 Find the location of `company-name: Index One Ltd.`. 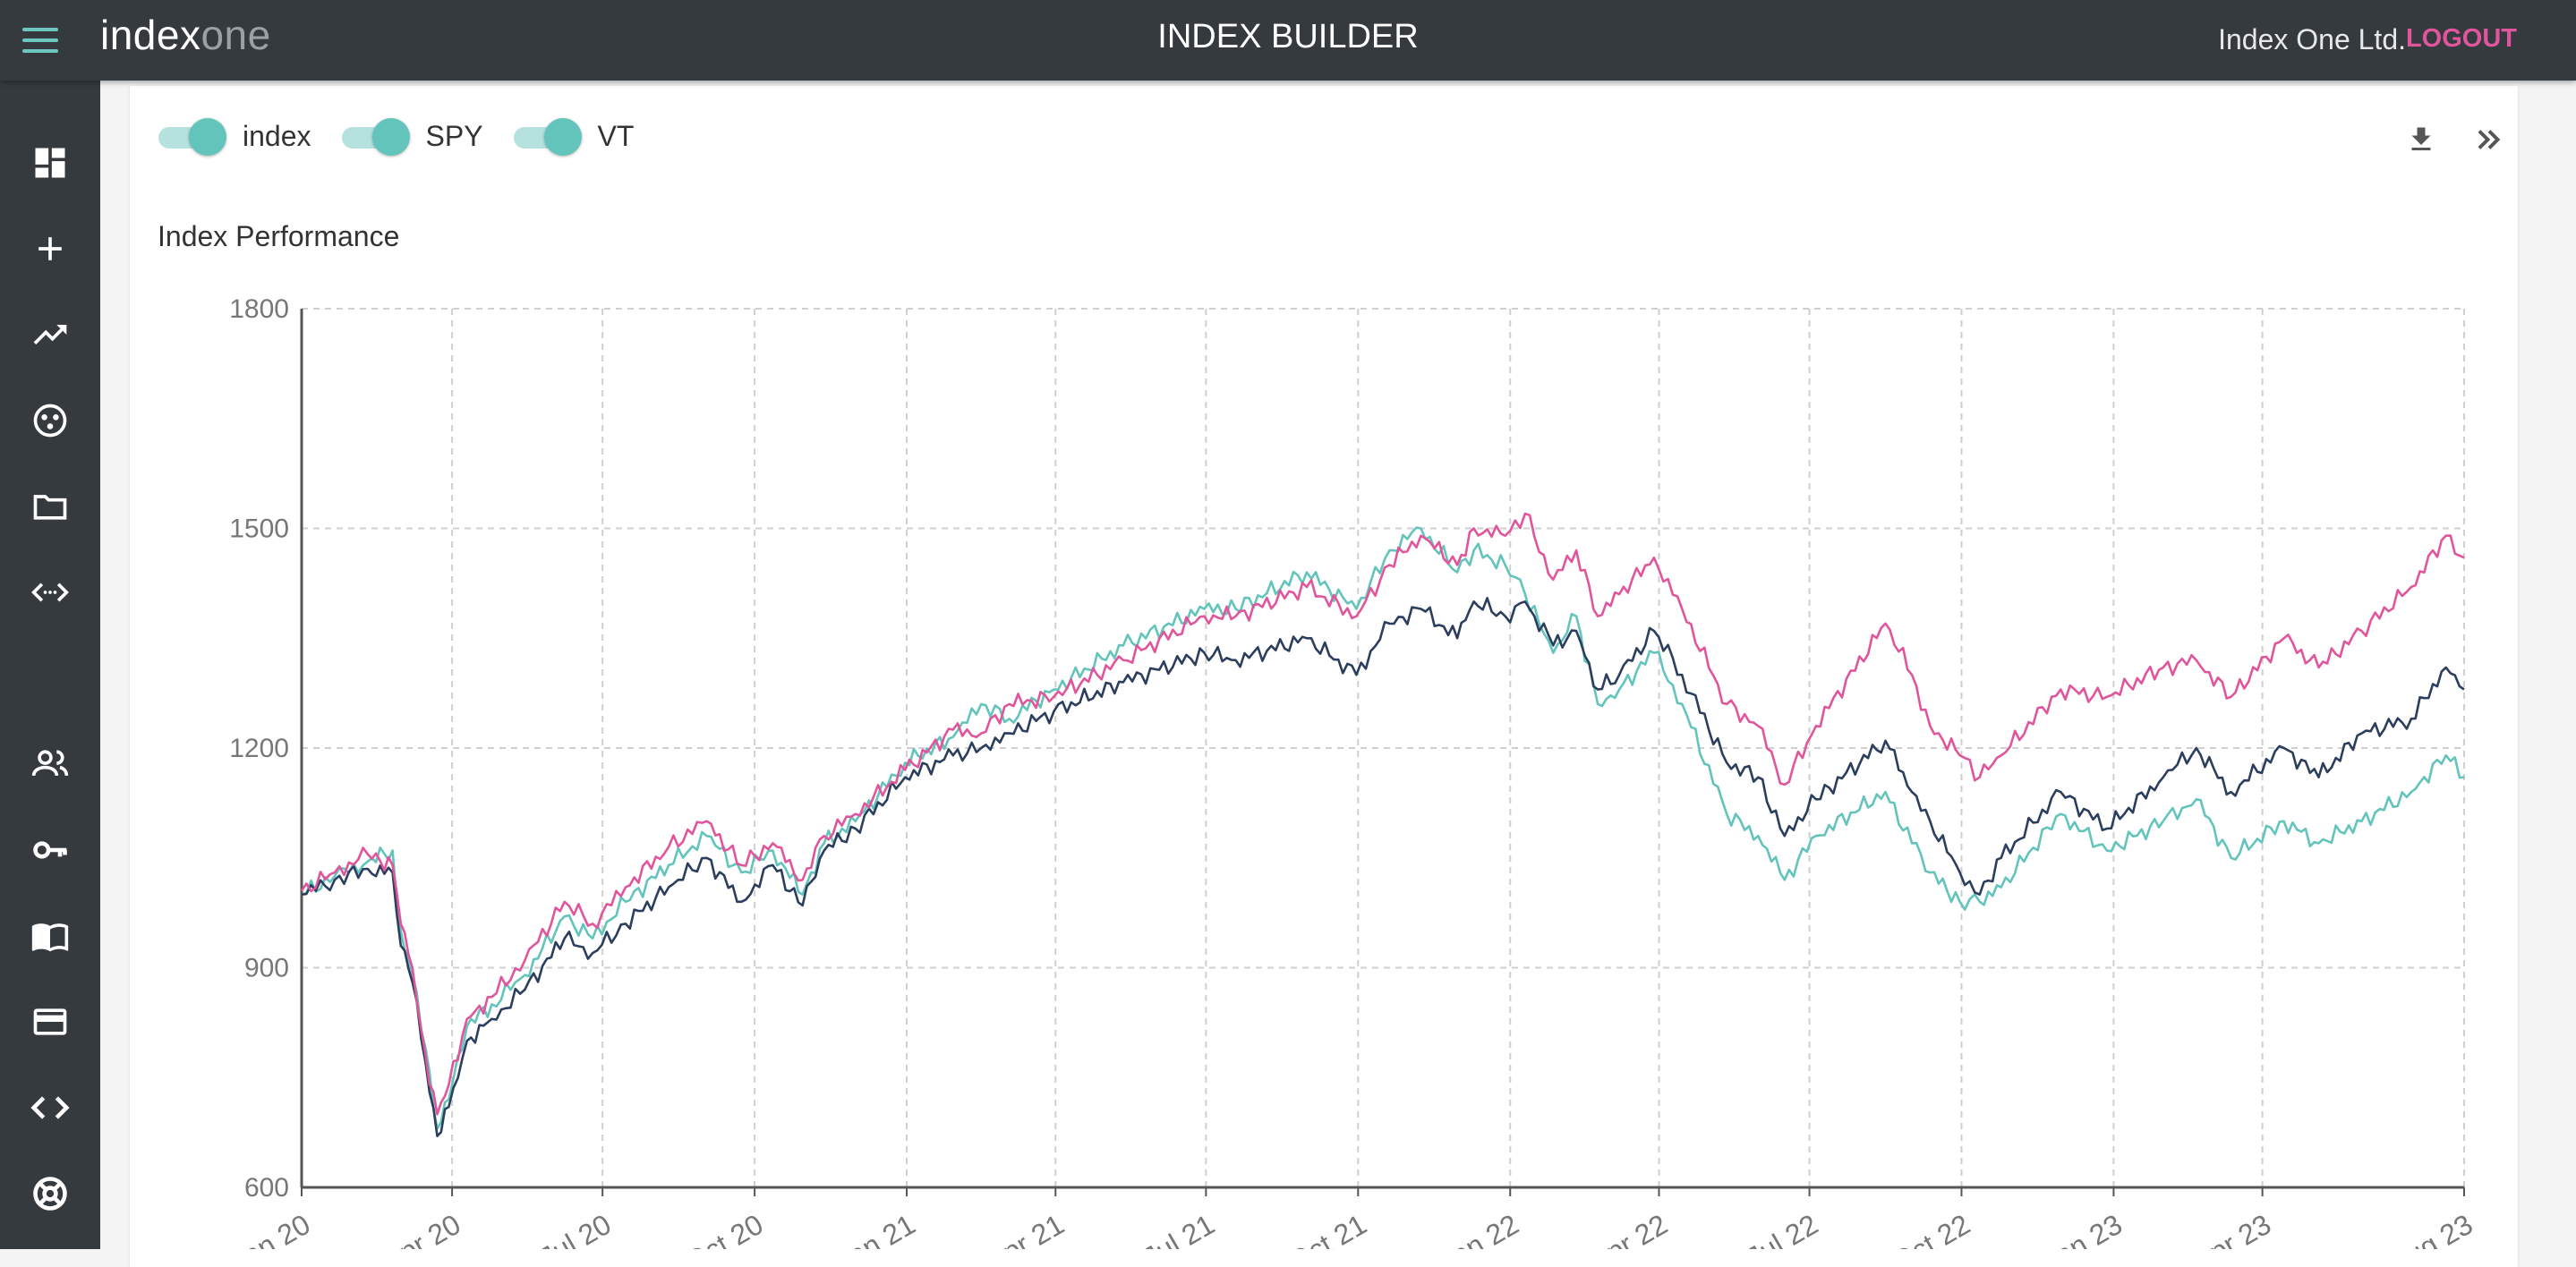

company-name: Index One Ltd. is located at coordinates (2312, 39).